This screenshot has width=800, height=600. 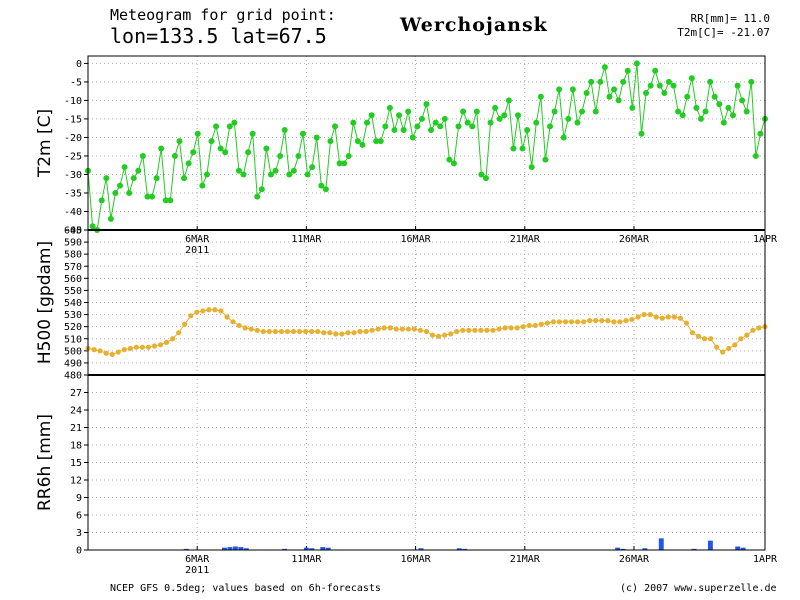 I want to click on y-tick-label: -15, so click(x=73, y=119).